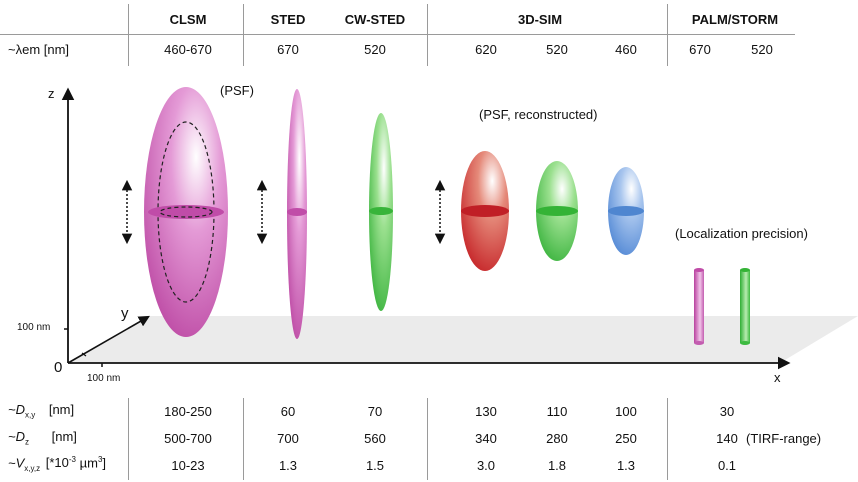  I want to click on x-axis-label: x, so click(777, 377).